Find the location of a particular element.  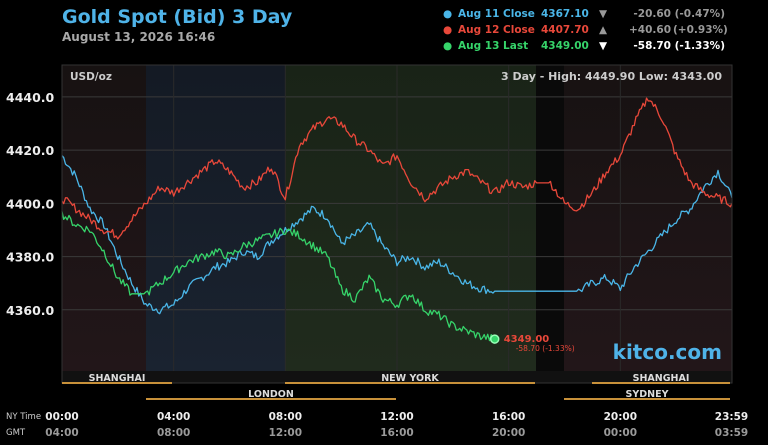

last-price-label: 4349.00 is located at coordinates (527, 339).